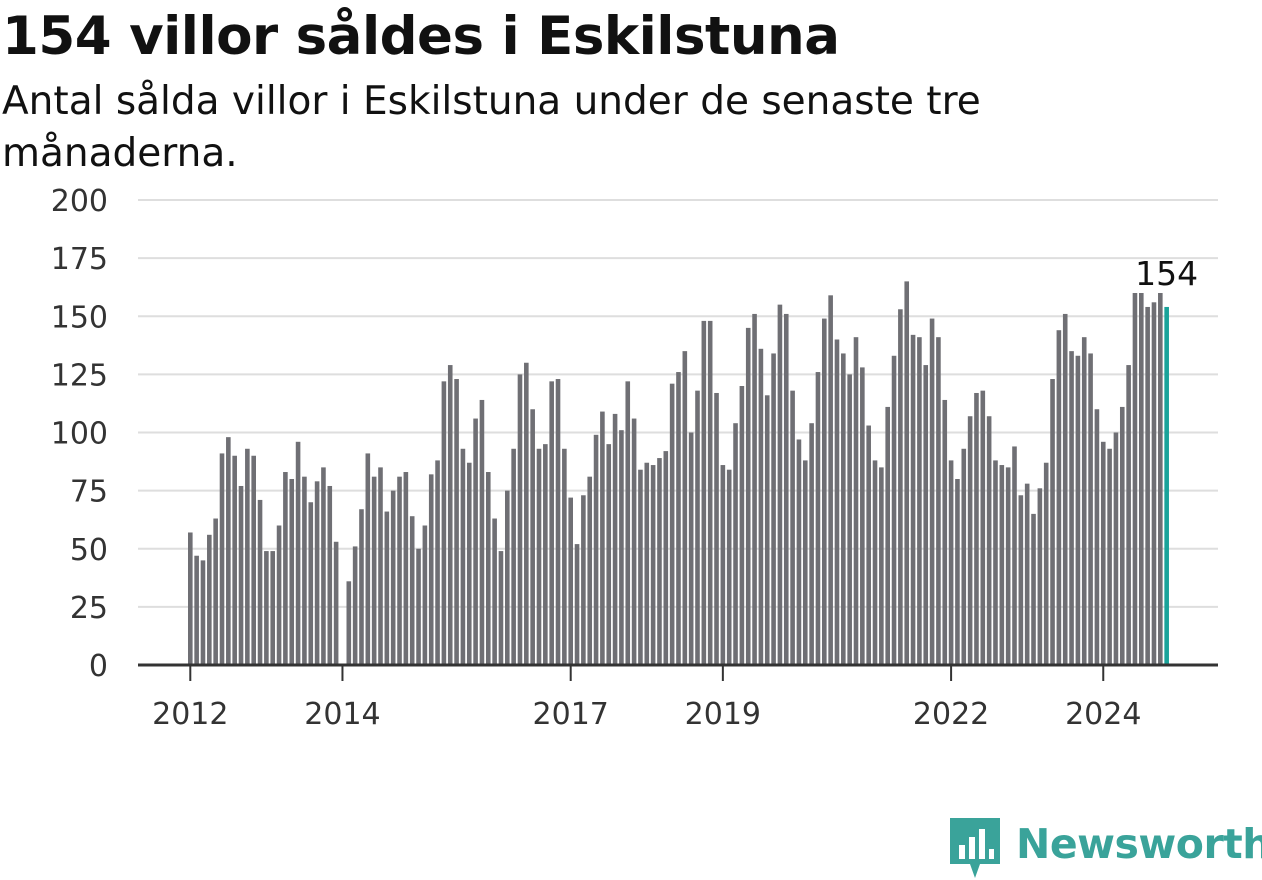 Image resolution: width=1262 pixels, height=880 pixels. What do you see at coordinates (646, 698) in the screenshot?
I see `x-axis-ticks: 2012 2014 2017 2019 2022 2024` at bounding box center [646, 698].